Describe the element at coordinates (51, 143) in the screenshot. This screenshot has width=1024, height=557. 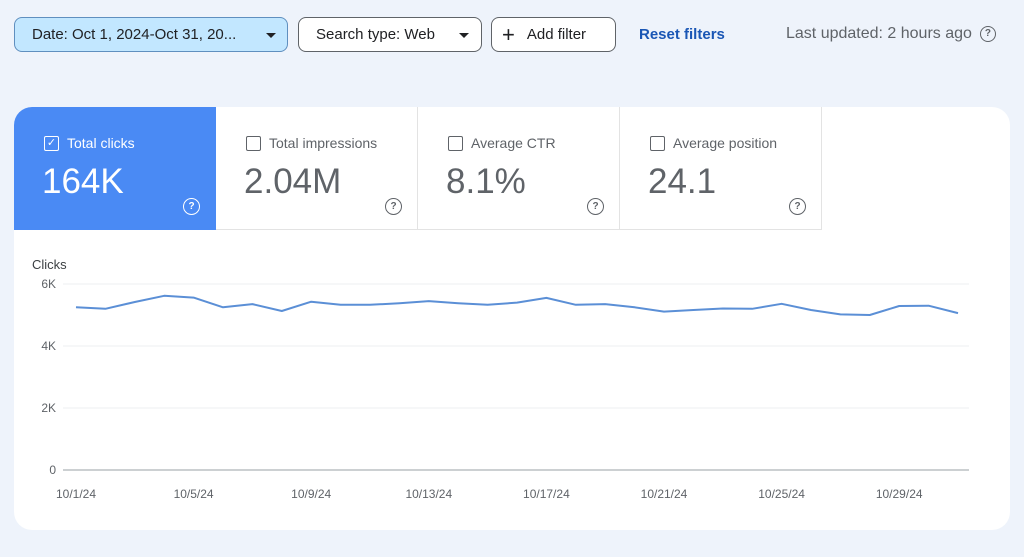
I see `checkbox-checked-icon: ✓` at that location.